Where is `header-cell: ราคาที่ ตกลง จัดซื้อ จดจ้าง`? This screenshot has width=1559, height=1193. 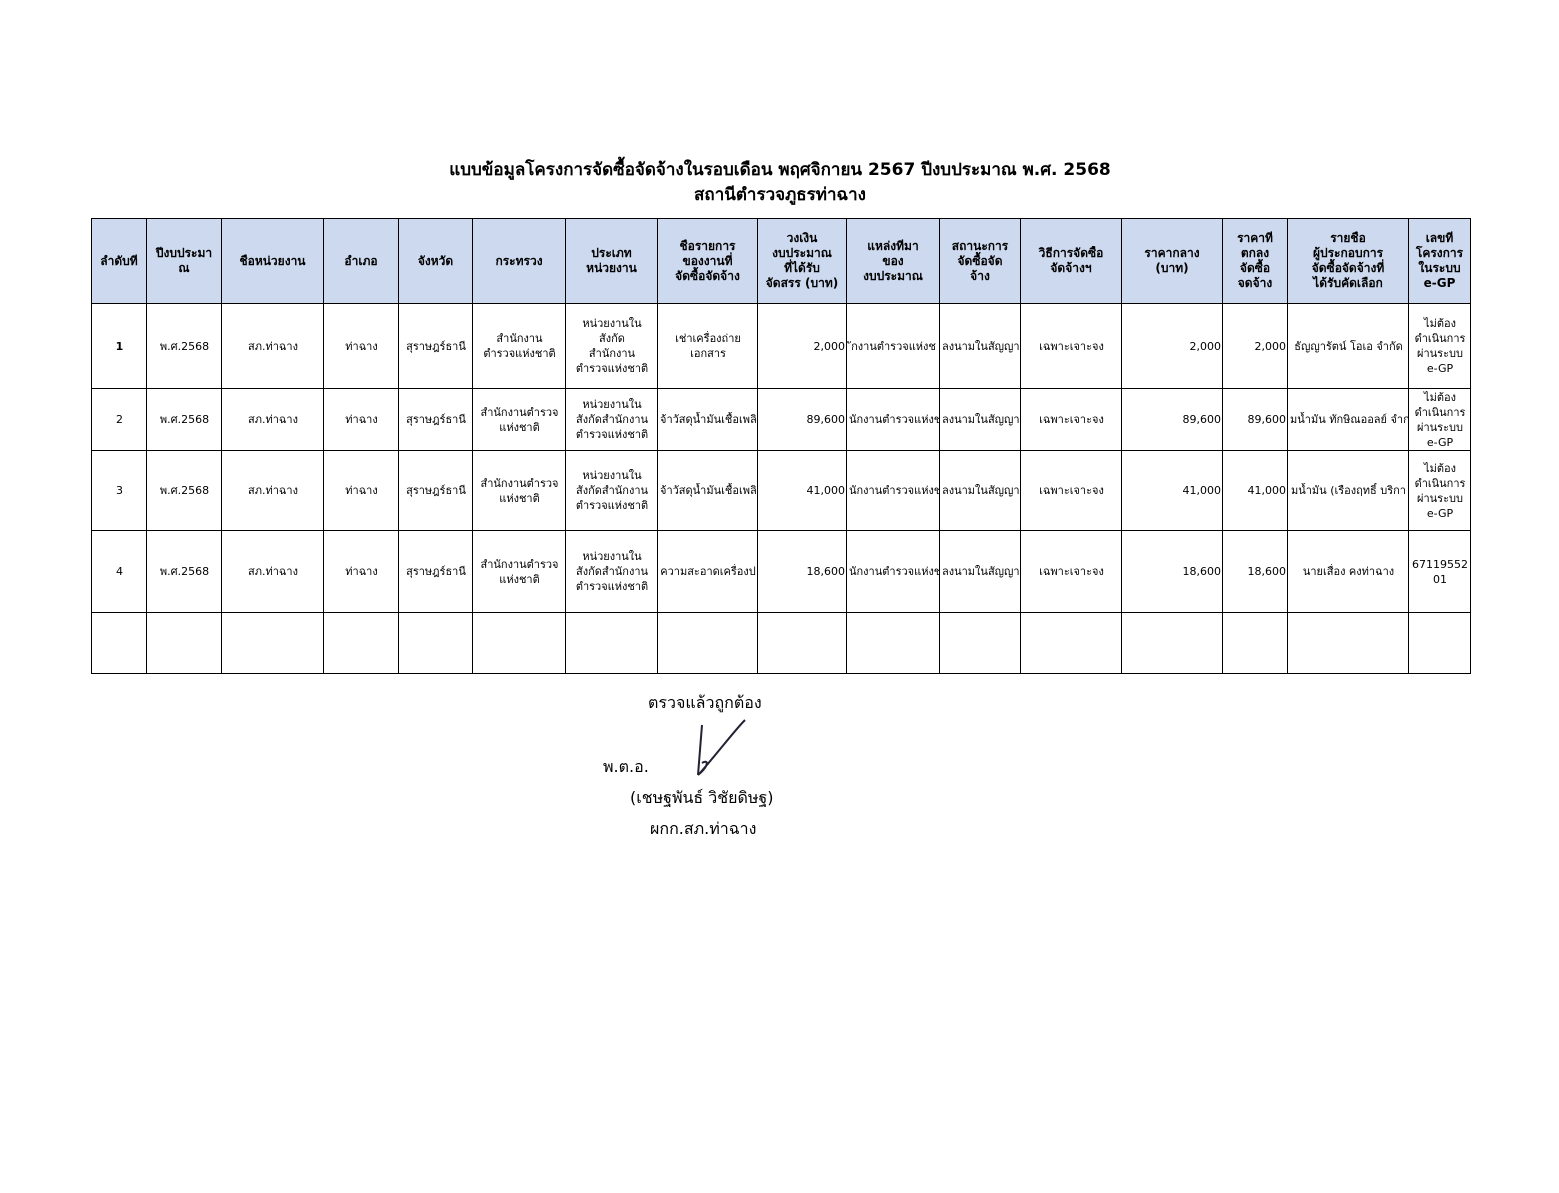
header-cell: ราคาที่ ตกลง จัดซื้อ จดจ้าง is located at coordinates (1255, 261).